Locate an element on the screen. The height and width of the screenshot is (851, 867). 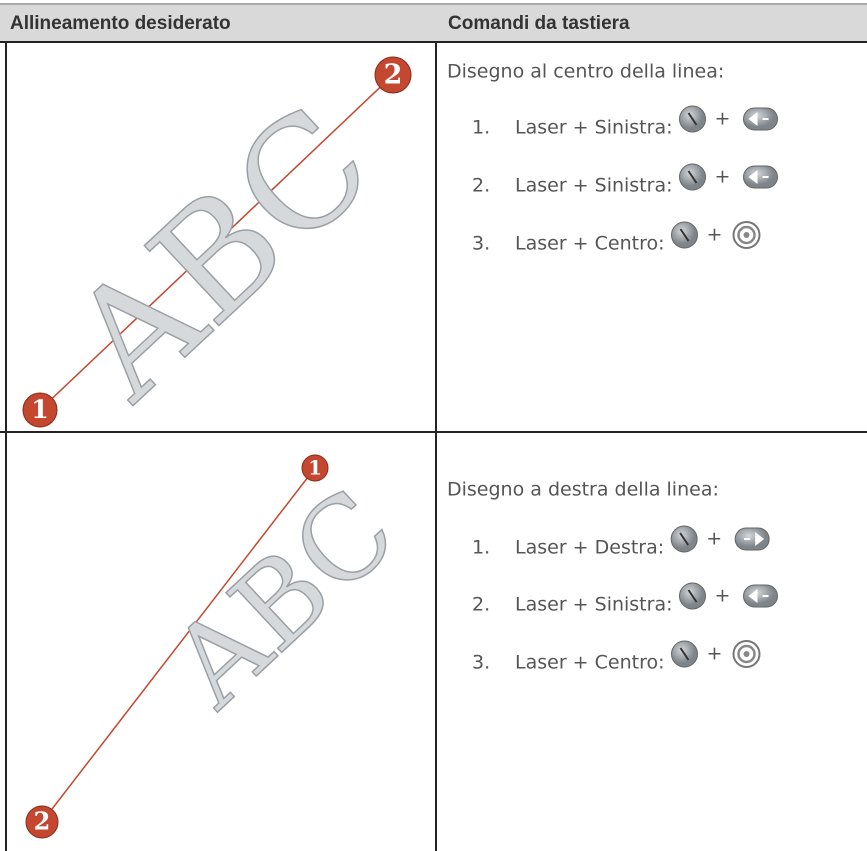
embroidery-text: ABC is located at coordinates (283, 598).